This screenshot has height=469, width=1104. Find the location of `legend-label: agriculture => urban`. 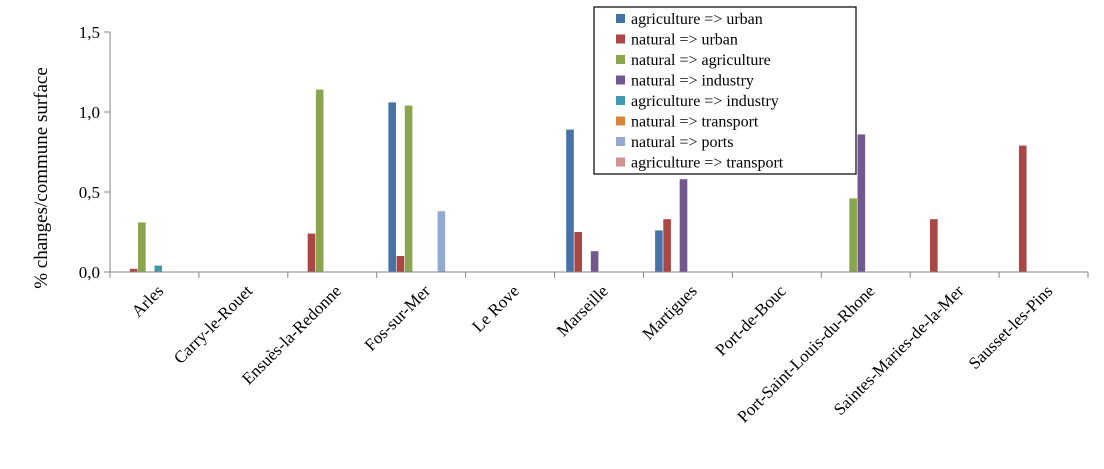

legend-label: agriculture => urban is located at coordinates (697, 19).